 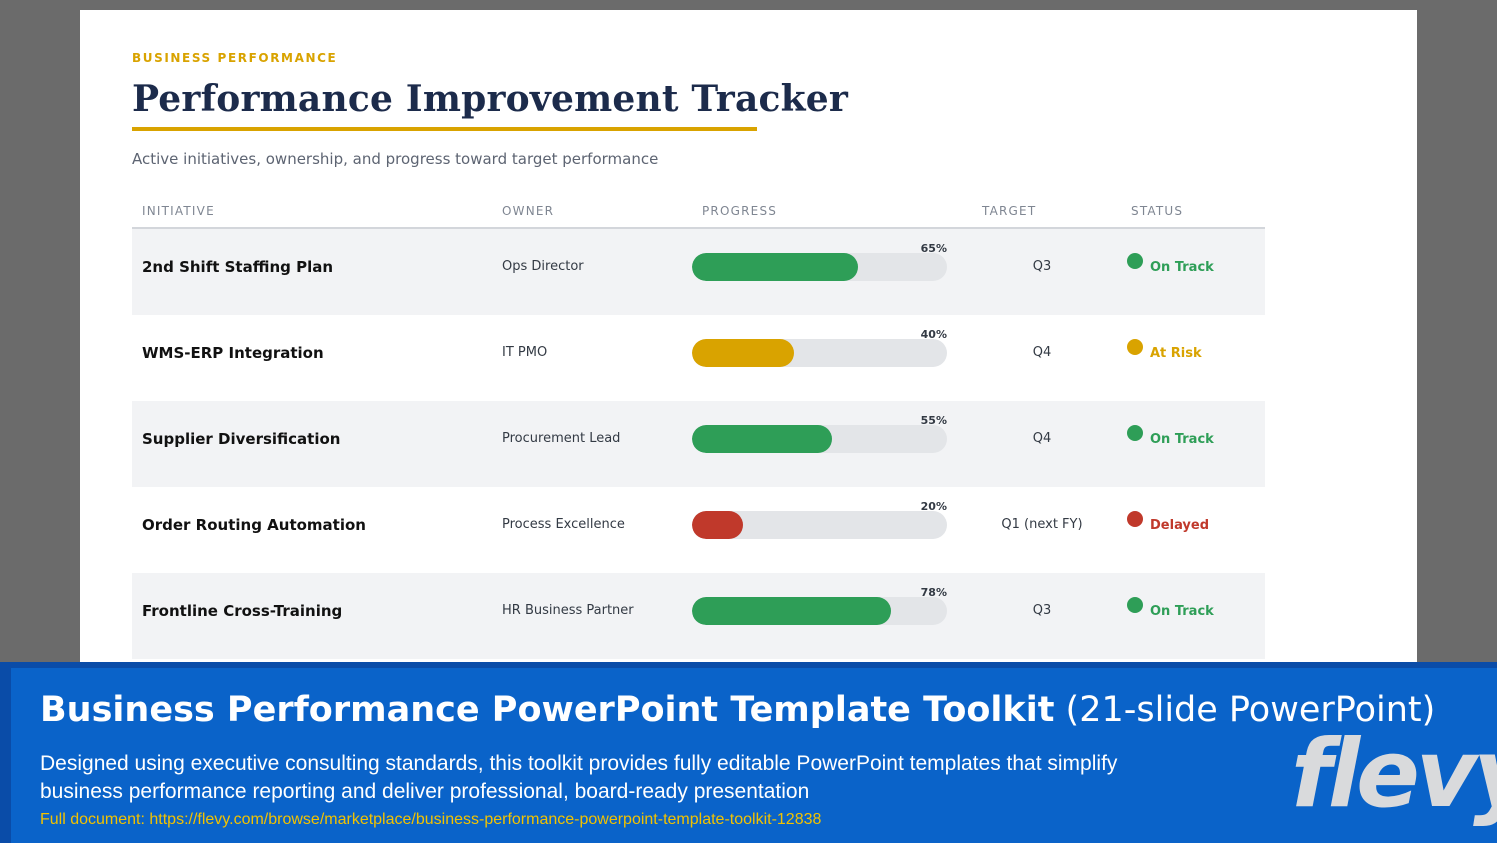 I want to click on owner-name: Ops Director, so click(x=543, y=266).